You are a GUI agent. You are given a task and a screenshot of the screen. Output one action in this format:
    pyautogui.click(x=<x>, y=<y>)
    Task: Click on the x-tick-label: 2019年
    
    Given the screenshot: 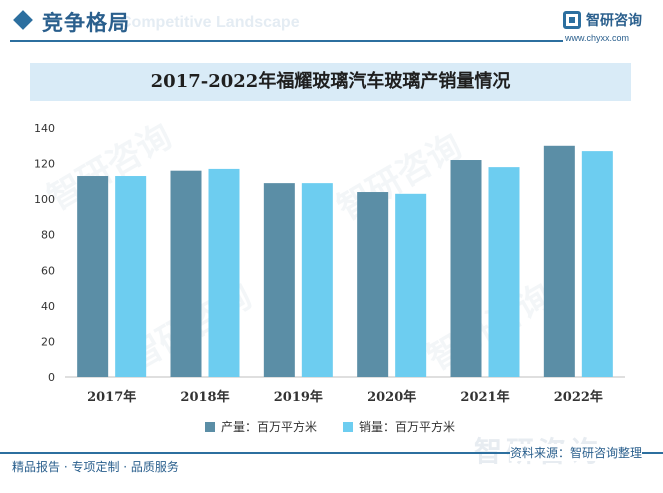 What is the action you would take?
    pyautogui.click(x=298, y=397)
    